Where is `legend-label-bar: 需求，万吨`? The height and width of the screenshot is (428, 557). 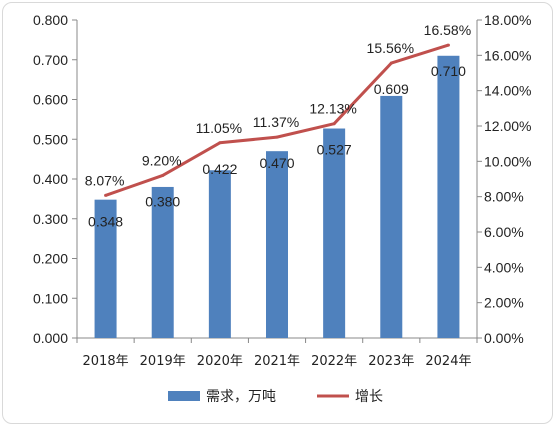
legend-label-bar: 需求，万吨 is located at coordinates (241, 397).